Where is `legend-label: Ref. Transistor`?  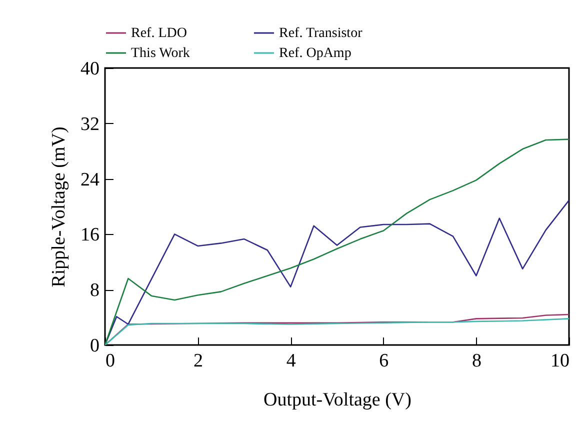
legend-label: Ref. Transistor is located at coordinates (321, 33).